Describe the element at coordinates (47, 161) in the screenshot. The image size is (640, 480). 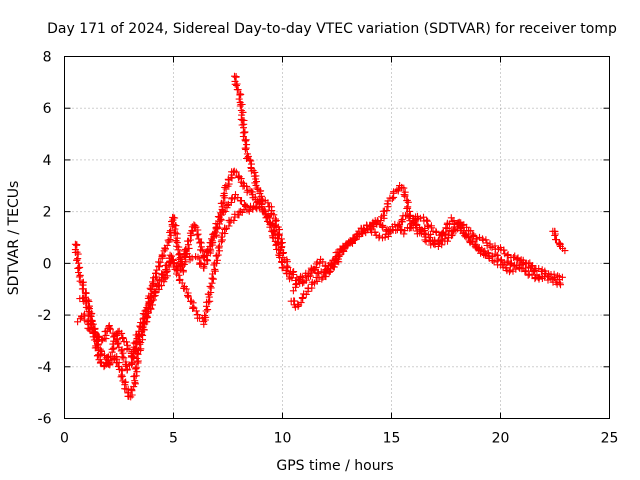
I see `y-tick-label: 4` at that location.